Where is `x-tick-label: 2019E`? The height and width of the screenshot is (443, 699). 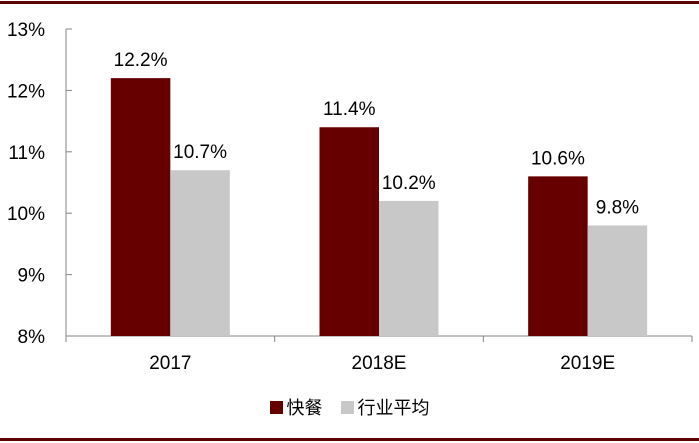
x-tick-label: 2019E is located at coordinates (587, 363).